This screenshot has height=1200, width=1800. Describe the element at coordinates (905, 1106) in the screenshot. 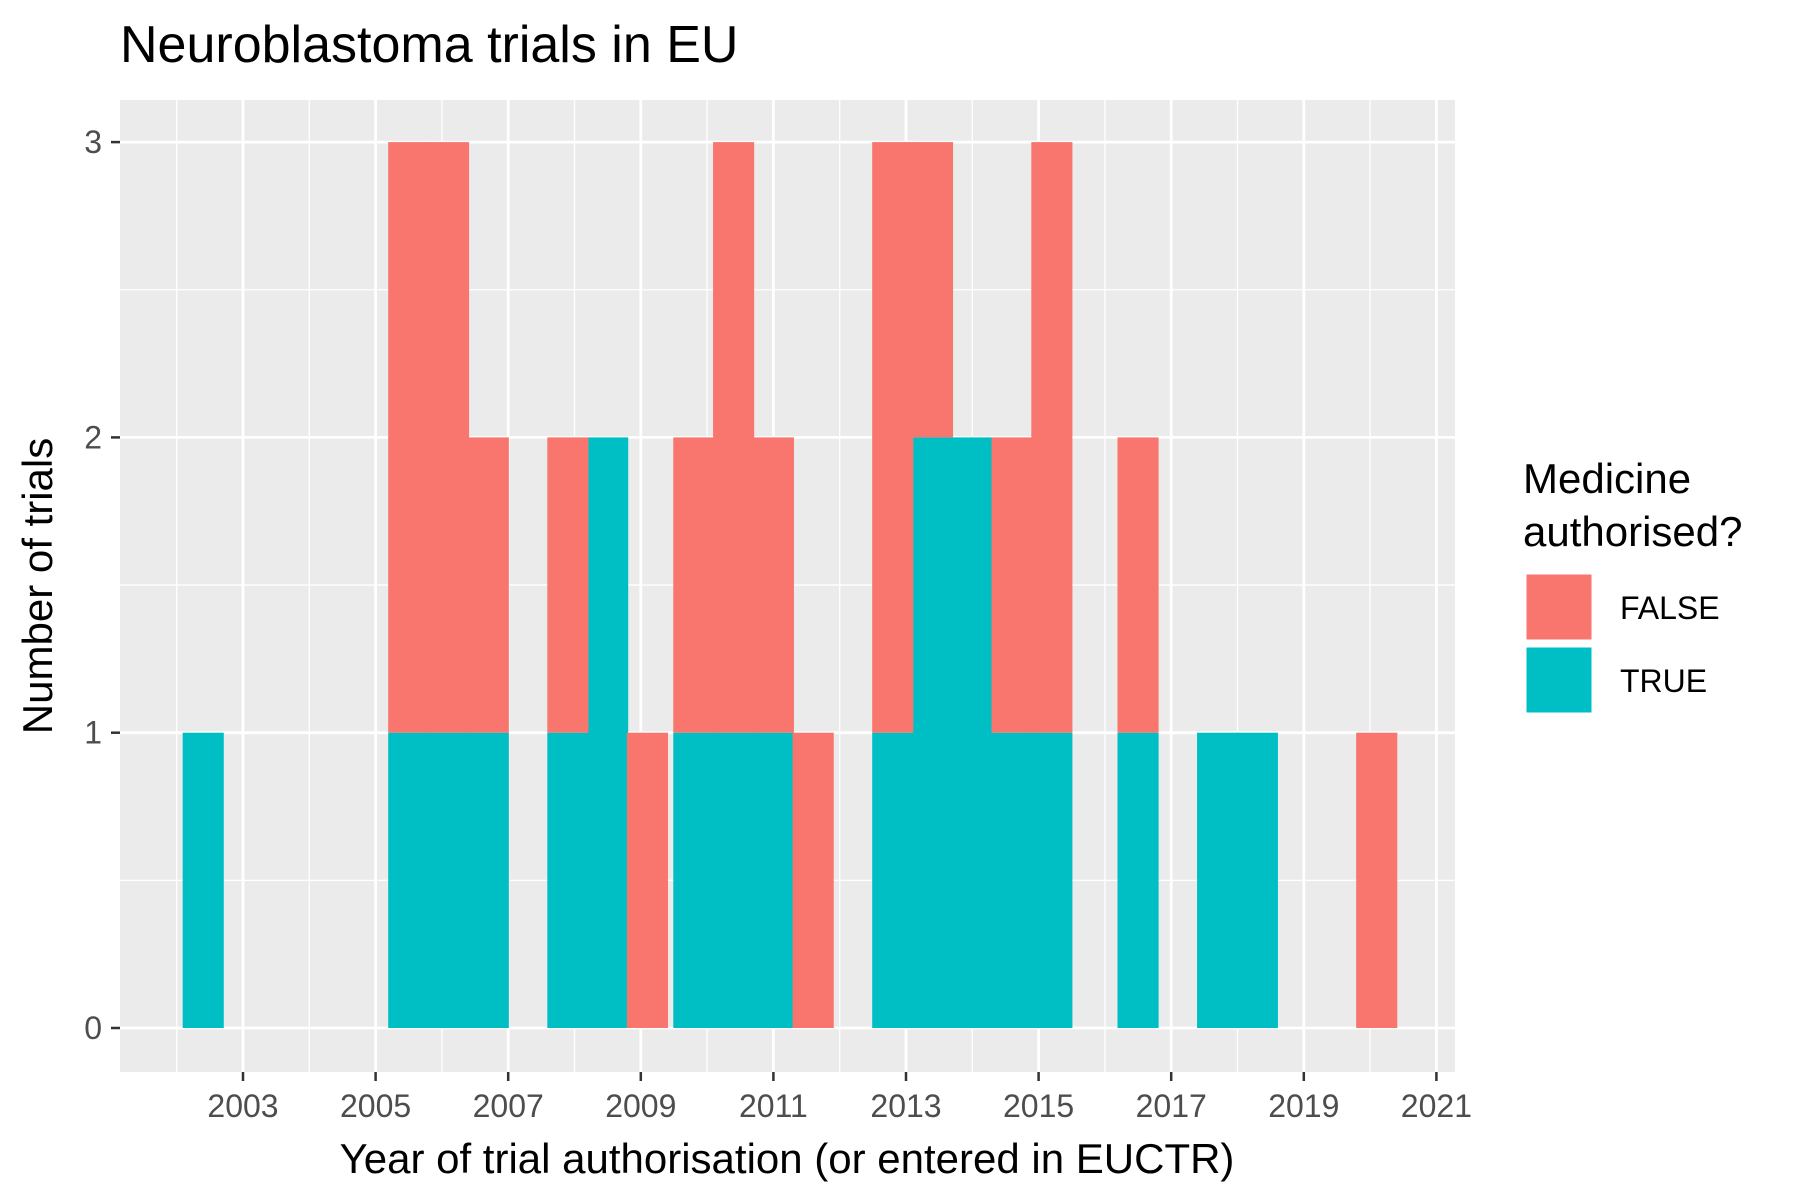

I see `x-tick-label: 2013` at that location.